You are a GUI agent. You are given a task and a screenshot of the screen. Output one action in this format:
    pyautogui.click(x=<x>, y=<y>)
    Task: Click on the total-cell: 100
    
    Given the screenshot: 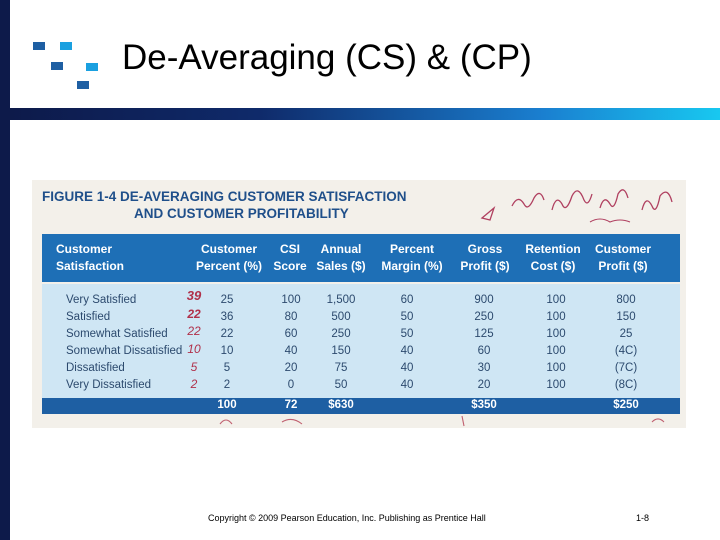 What is the action you would take?
    pyautogui.click(x=227, y=405)
    